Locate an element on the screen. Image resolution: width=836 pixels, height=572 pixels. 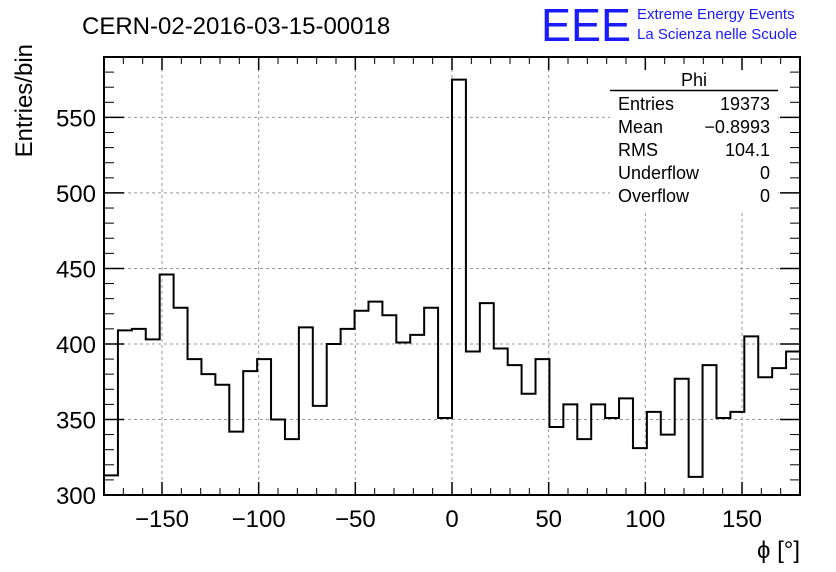
logo-line2: La Scienza nelle Scuole is located at coordinates (717, 34).